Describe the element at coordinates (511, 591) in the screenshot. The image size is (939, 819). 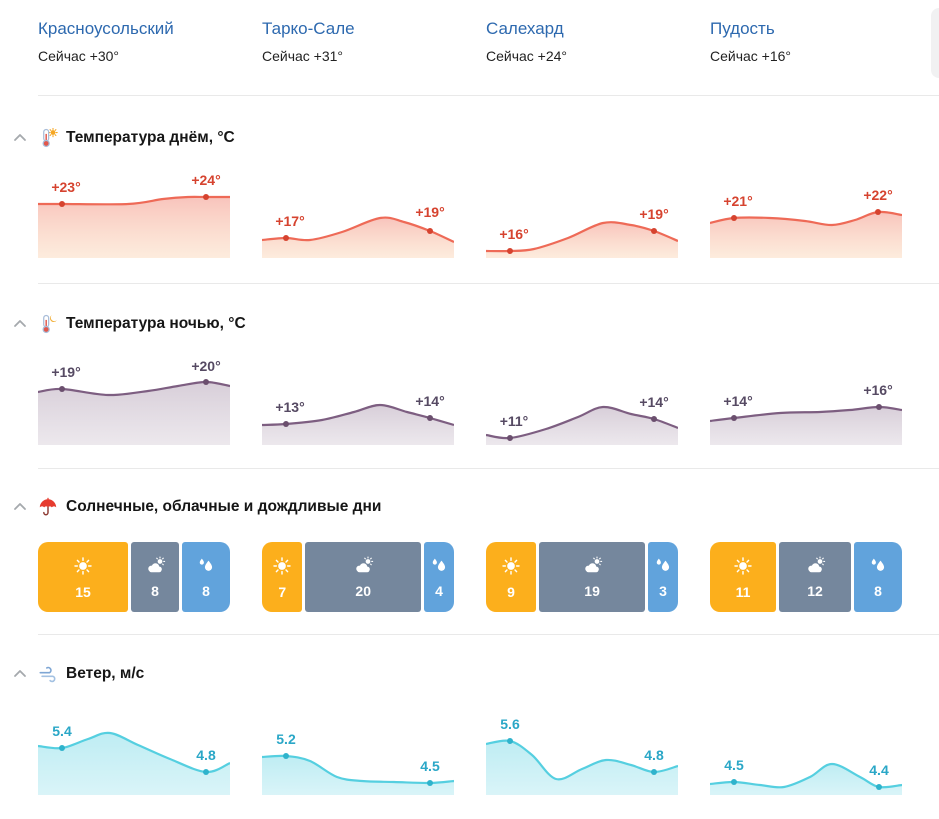
I see `sunny-days-count: 9` at that location.